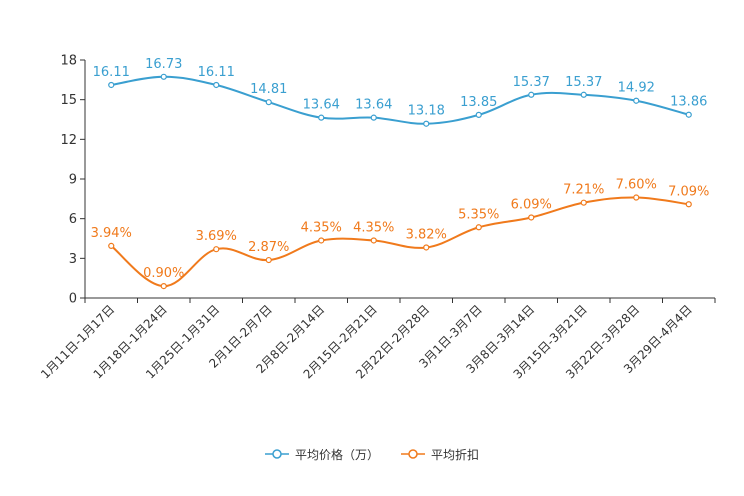  Describe the element at coordinates (478, 214) in the screenshot. I see `data-label: 5.35%` at that location.